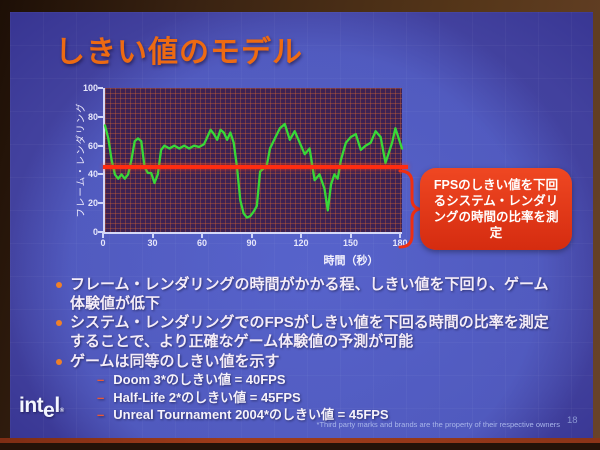 The height and width of the screenshot is (450, 600). Describe the element at coordinates (300, 446) in the screenshot. I see `screen-edge-shadow` at that location.